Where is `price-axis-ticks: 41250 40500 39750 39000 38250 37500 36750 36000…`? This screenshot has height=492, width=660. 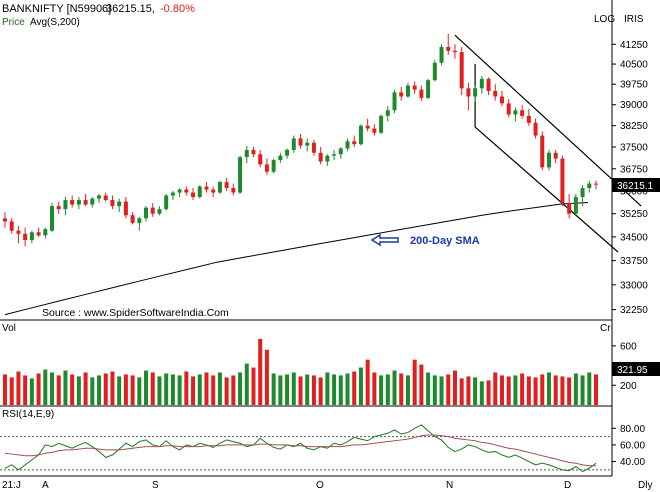 price-axis-ticks: 41250 40500 39750 39000 38250 37500 36750 36000… is located at coordinates (630, 178).